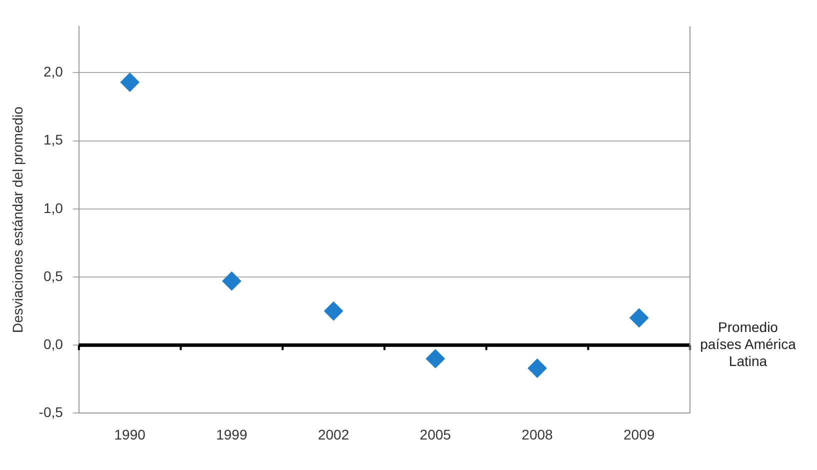 Image resolution: width=817 pixels, height=470 pixels. I want to click on y-tick-label: 1,5, so click(53, 140).